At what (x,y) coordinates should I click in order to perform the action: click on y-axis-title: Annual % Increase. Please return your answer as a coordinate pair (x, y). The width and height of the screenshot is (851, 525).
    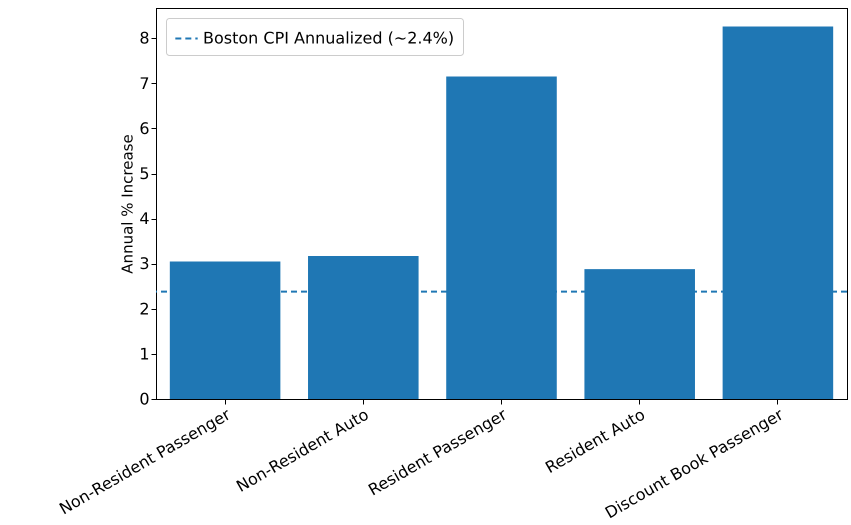
    Looking at the image, I should click on (127, 204).